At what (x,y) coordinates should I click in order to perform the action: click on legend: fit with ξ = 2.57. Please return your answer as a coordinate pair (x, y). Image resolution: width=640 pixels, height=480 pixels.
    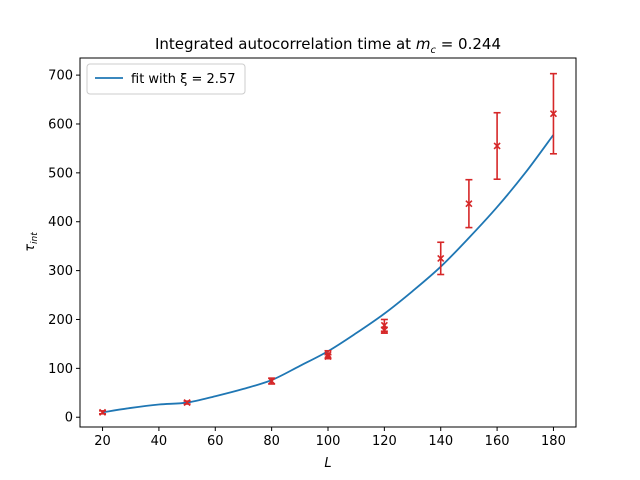
    Looking at the image, I should click on (166, 79).